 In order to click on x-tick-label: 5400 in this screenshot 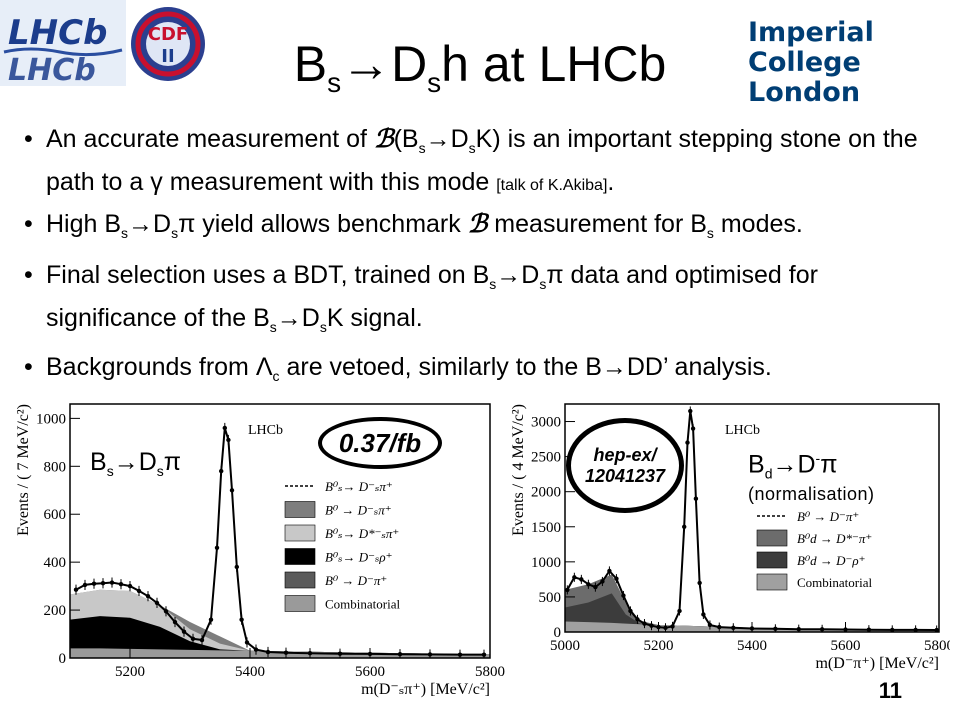, I will do `click(250, 672)`.